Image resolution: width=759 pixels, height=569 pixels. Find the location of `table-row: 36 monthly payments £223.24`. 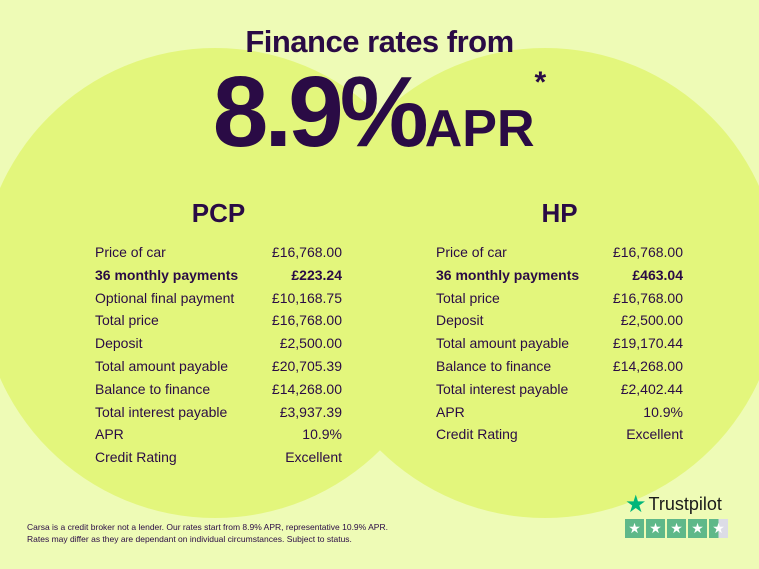

table-row: 36 monthly payments £223.24 is located at coordinates (218, 275).